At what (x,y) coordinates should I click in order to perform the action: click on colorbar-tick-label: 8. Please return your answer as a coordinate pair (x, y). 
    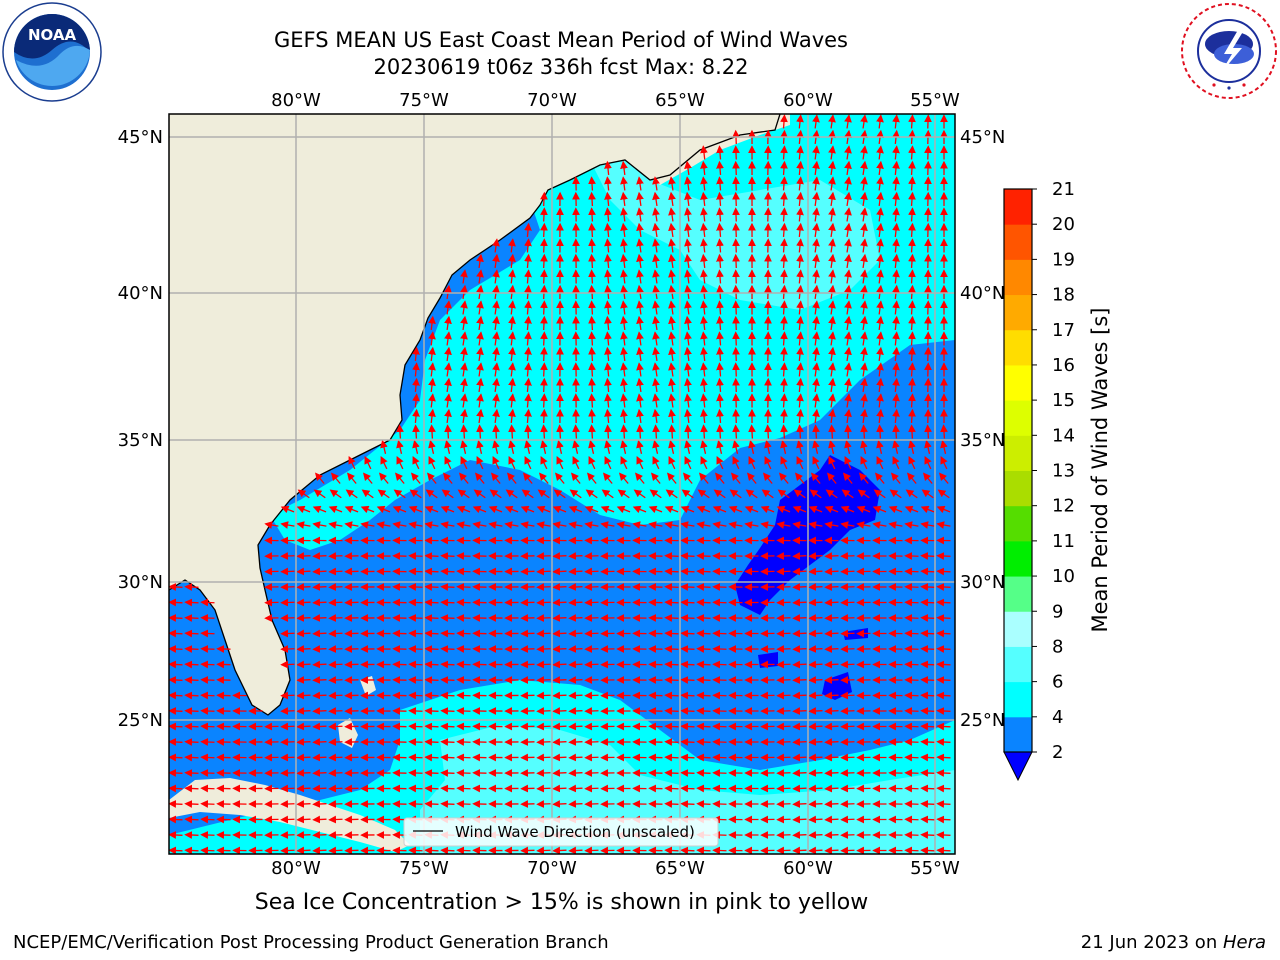
    Looking at the image, I should click on (1057, 646).